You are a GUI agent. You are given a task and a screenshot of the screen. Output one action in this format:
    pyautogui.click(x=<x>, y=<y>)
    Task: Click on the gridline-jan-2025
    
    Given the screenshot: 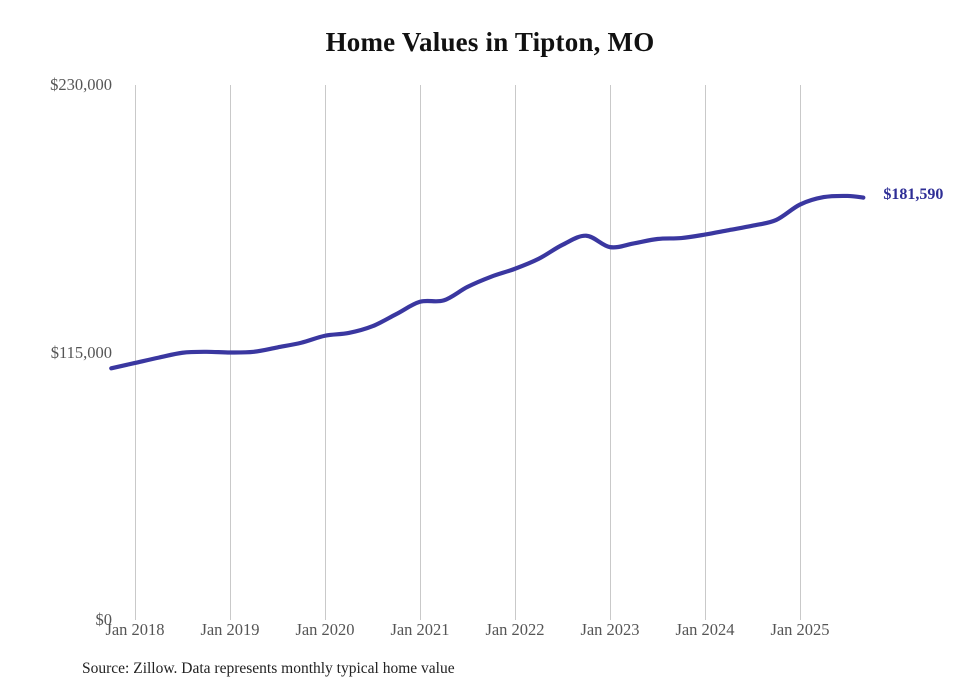 What is the action you would take?
    pyautogui.click(x=800, y=352)
    